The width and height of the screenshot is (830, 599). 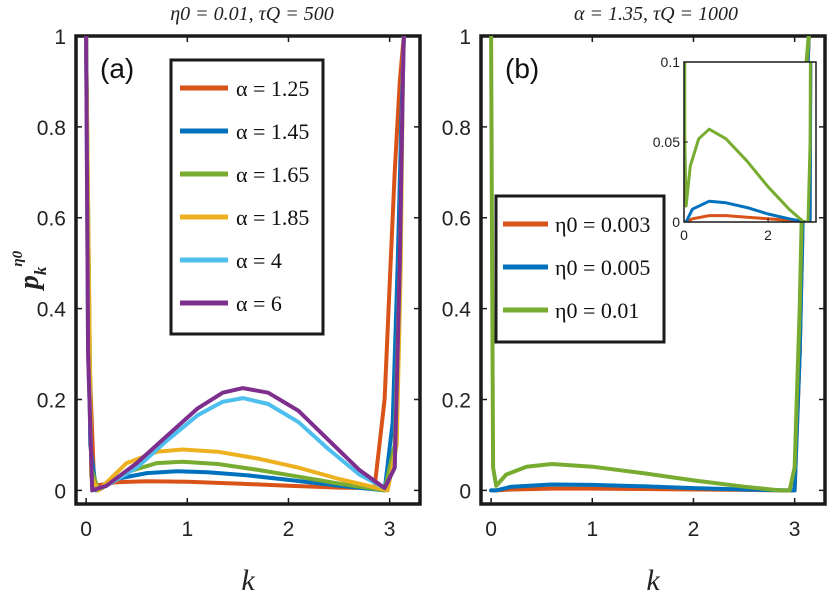 What do you see at coordinates (592, 529) in the screenshot?
I see `panel-b-xtick-label: 1` at bounding box center [592, 529].